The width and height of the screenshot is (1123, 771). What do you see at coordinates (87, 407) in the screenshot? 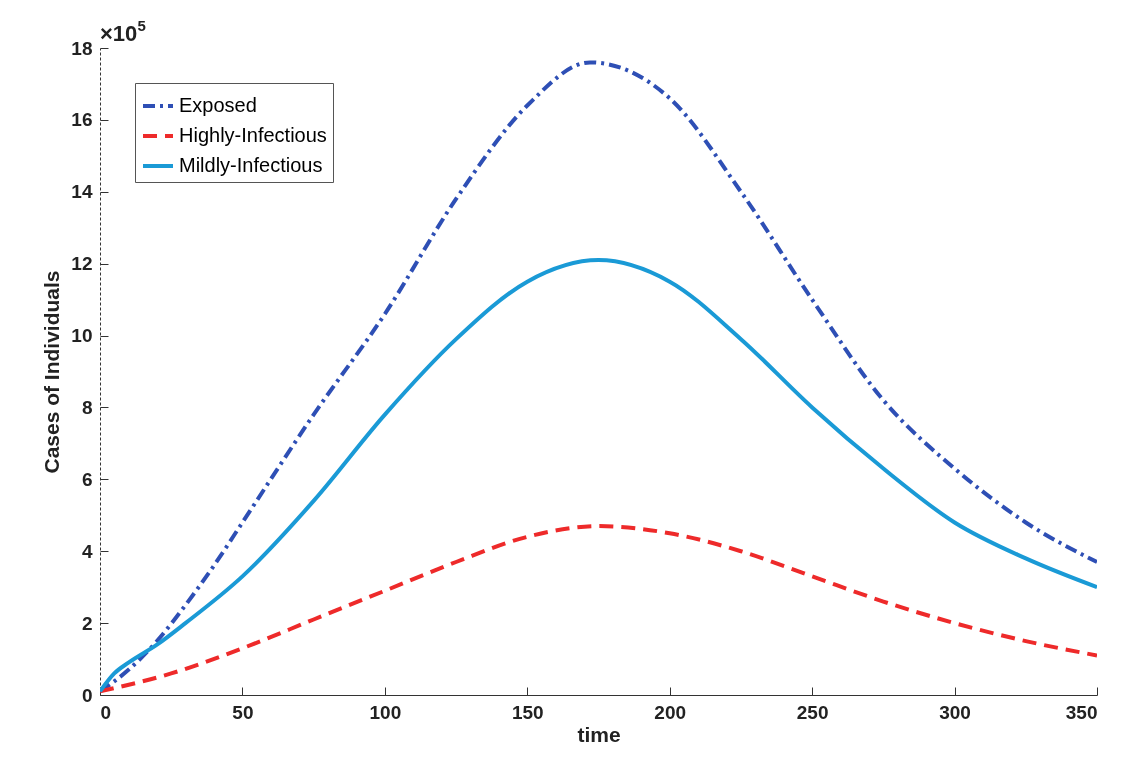
I see `y-tick-label: 8` at bounding box center [87, 407].